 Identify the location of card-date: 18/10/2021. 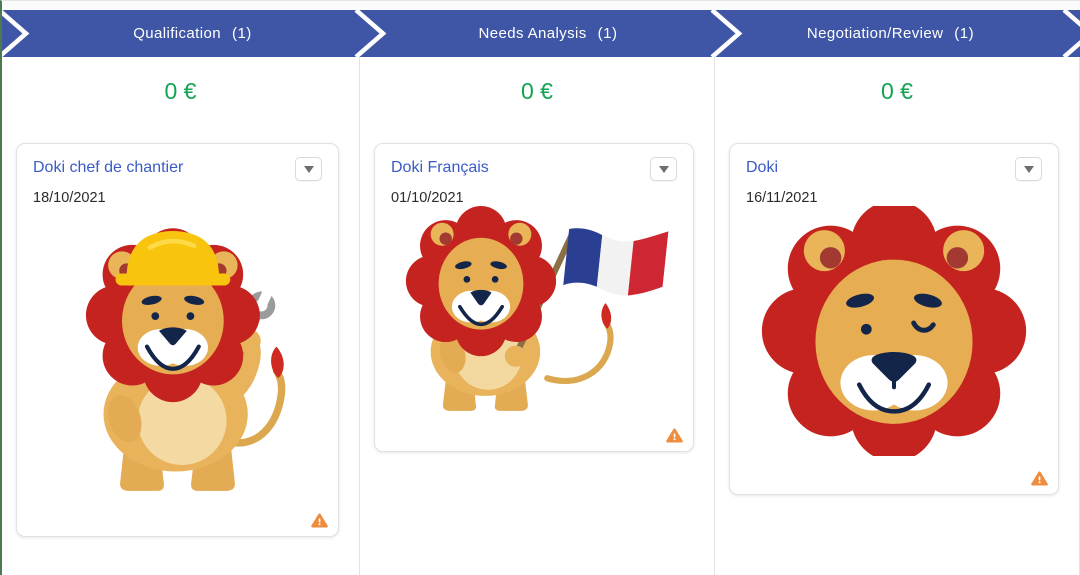
(69, 198).